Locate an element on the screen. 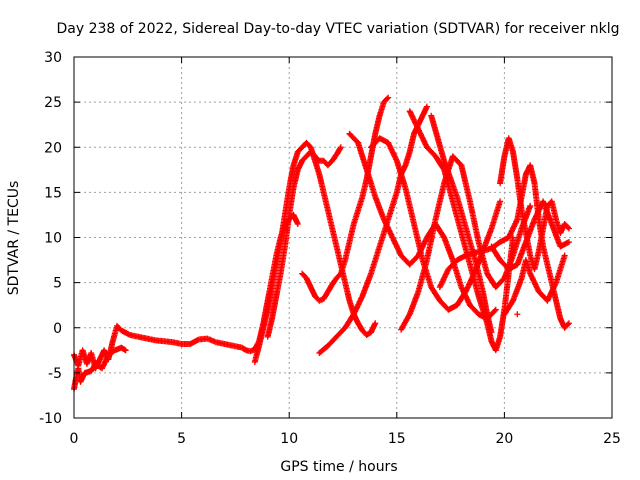 Image resolution: width=640 pixels, height=480 pixels. y-tick-label: -10 is located at coordinates (50, 419).